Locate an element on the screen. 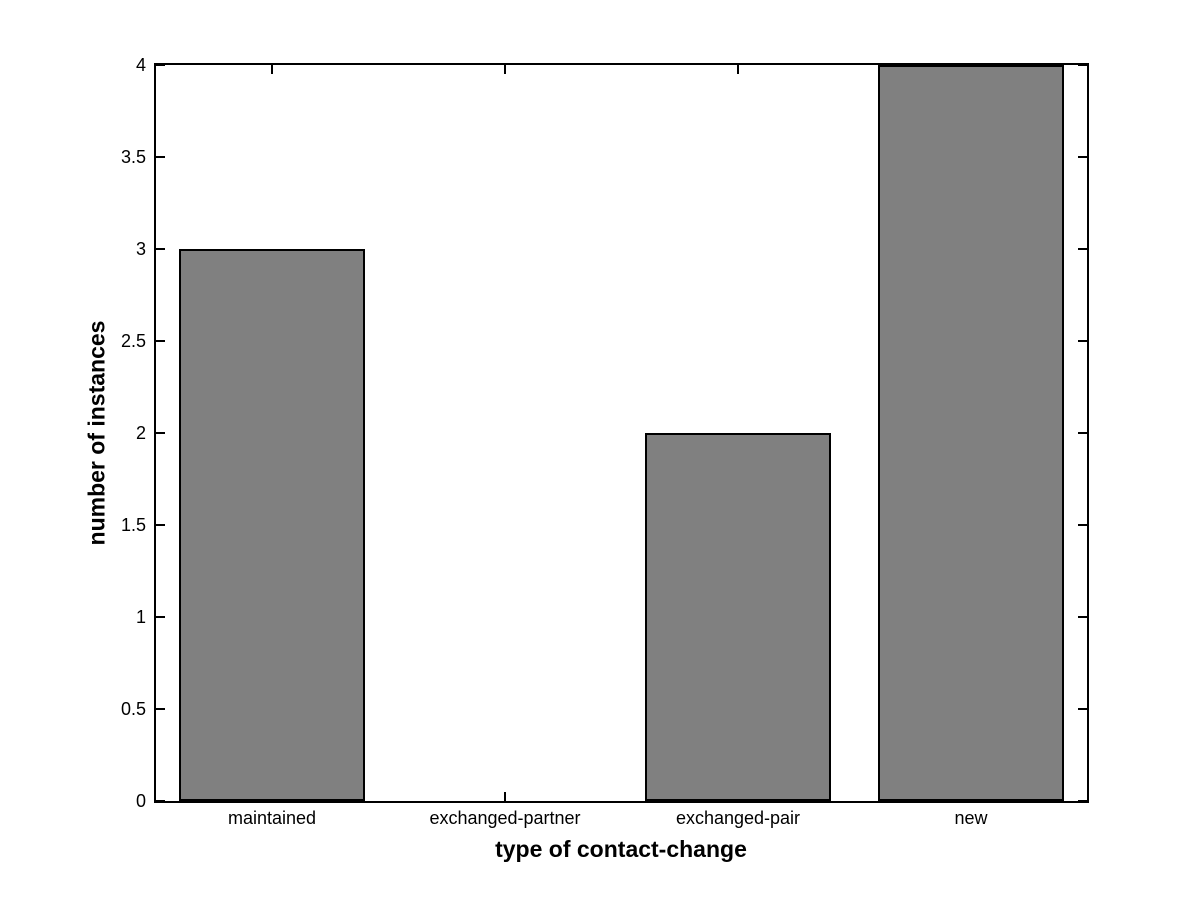 Image resolution: width=1201 pixels, height=901 pixels. y-tick-label: 3.5 is located at coordinates (133, 157).